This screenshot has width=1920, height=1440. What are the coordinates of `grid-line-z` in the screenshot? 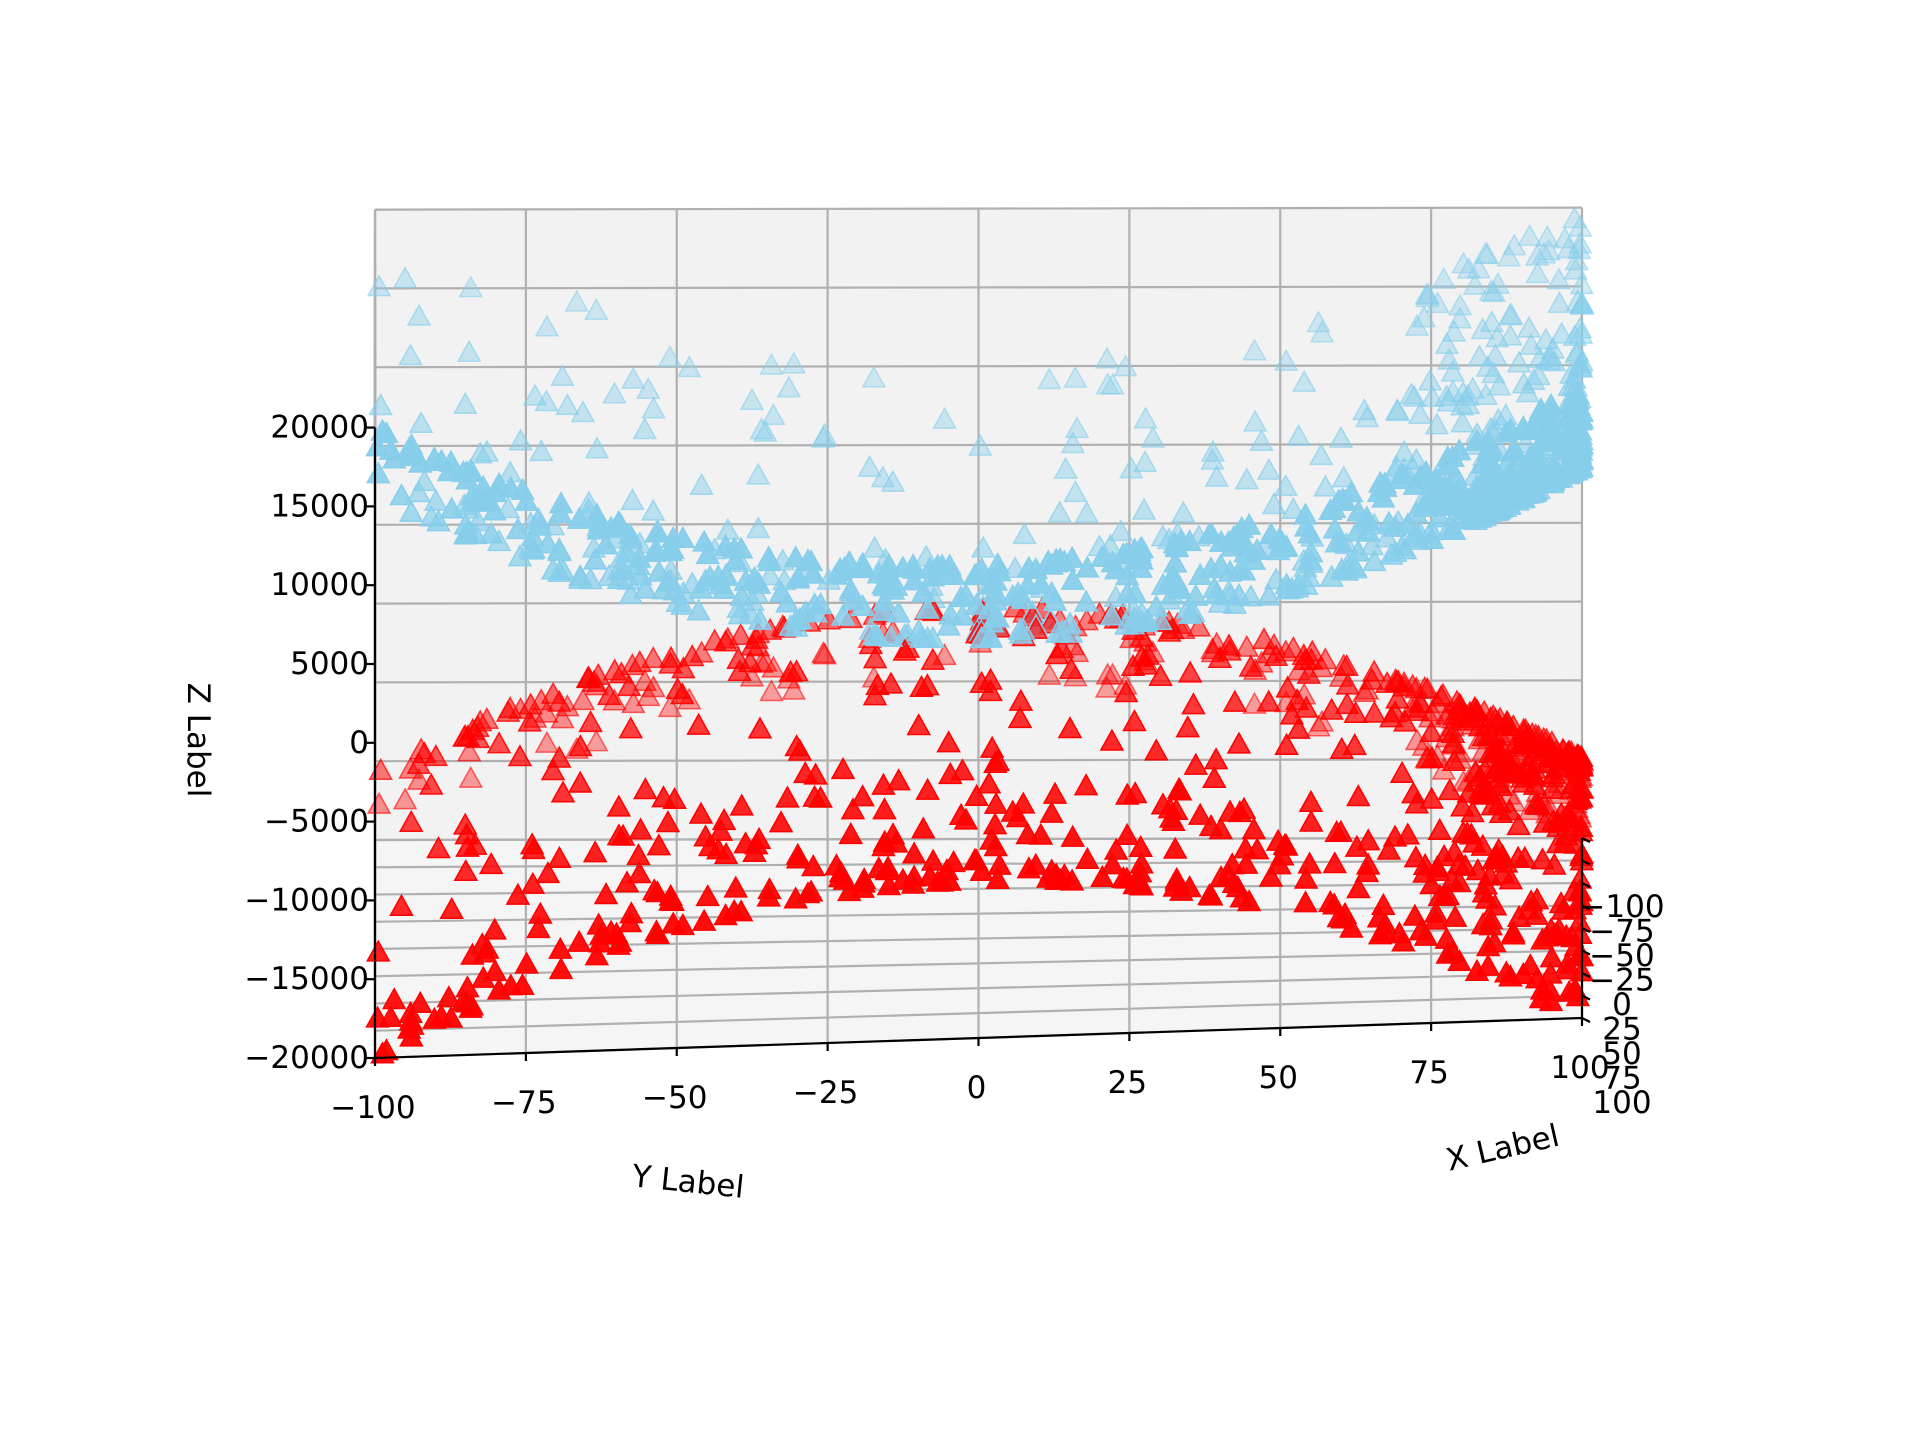 It's located at (978, 760).